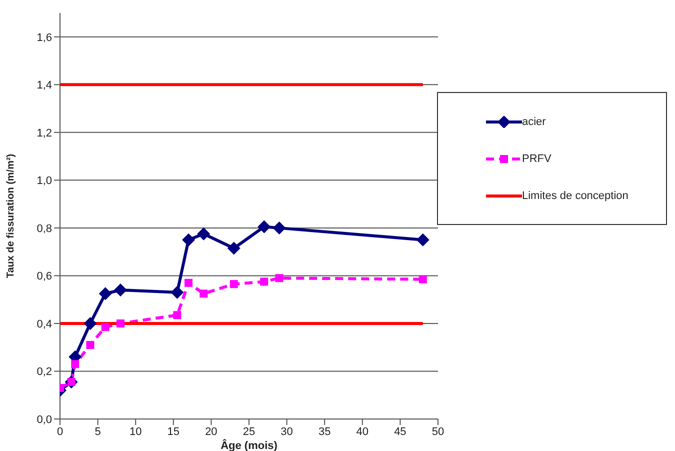 This screenshot has width=675, height=451. I want to click on y-tick-label: 1,6, so click(44, 38).